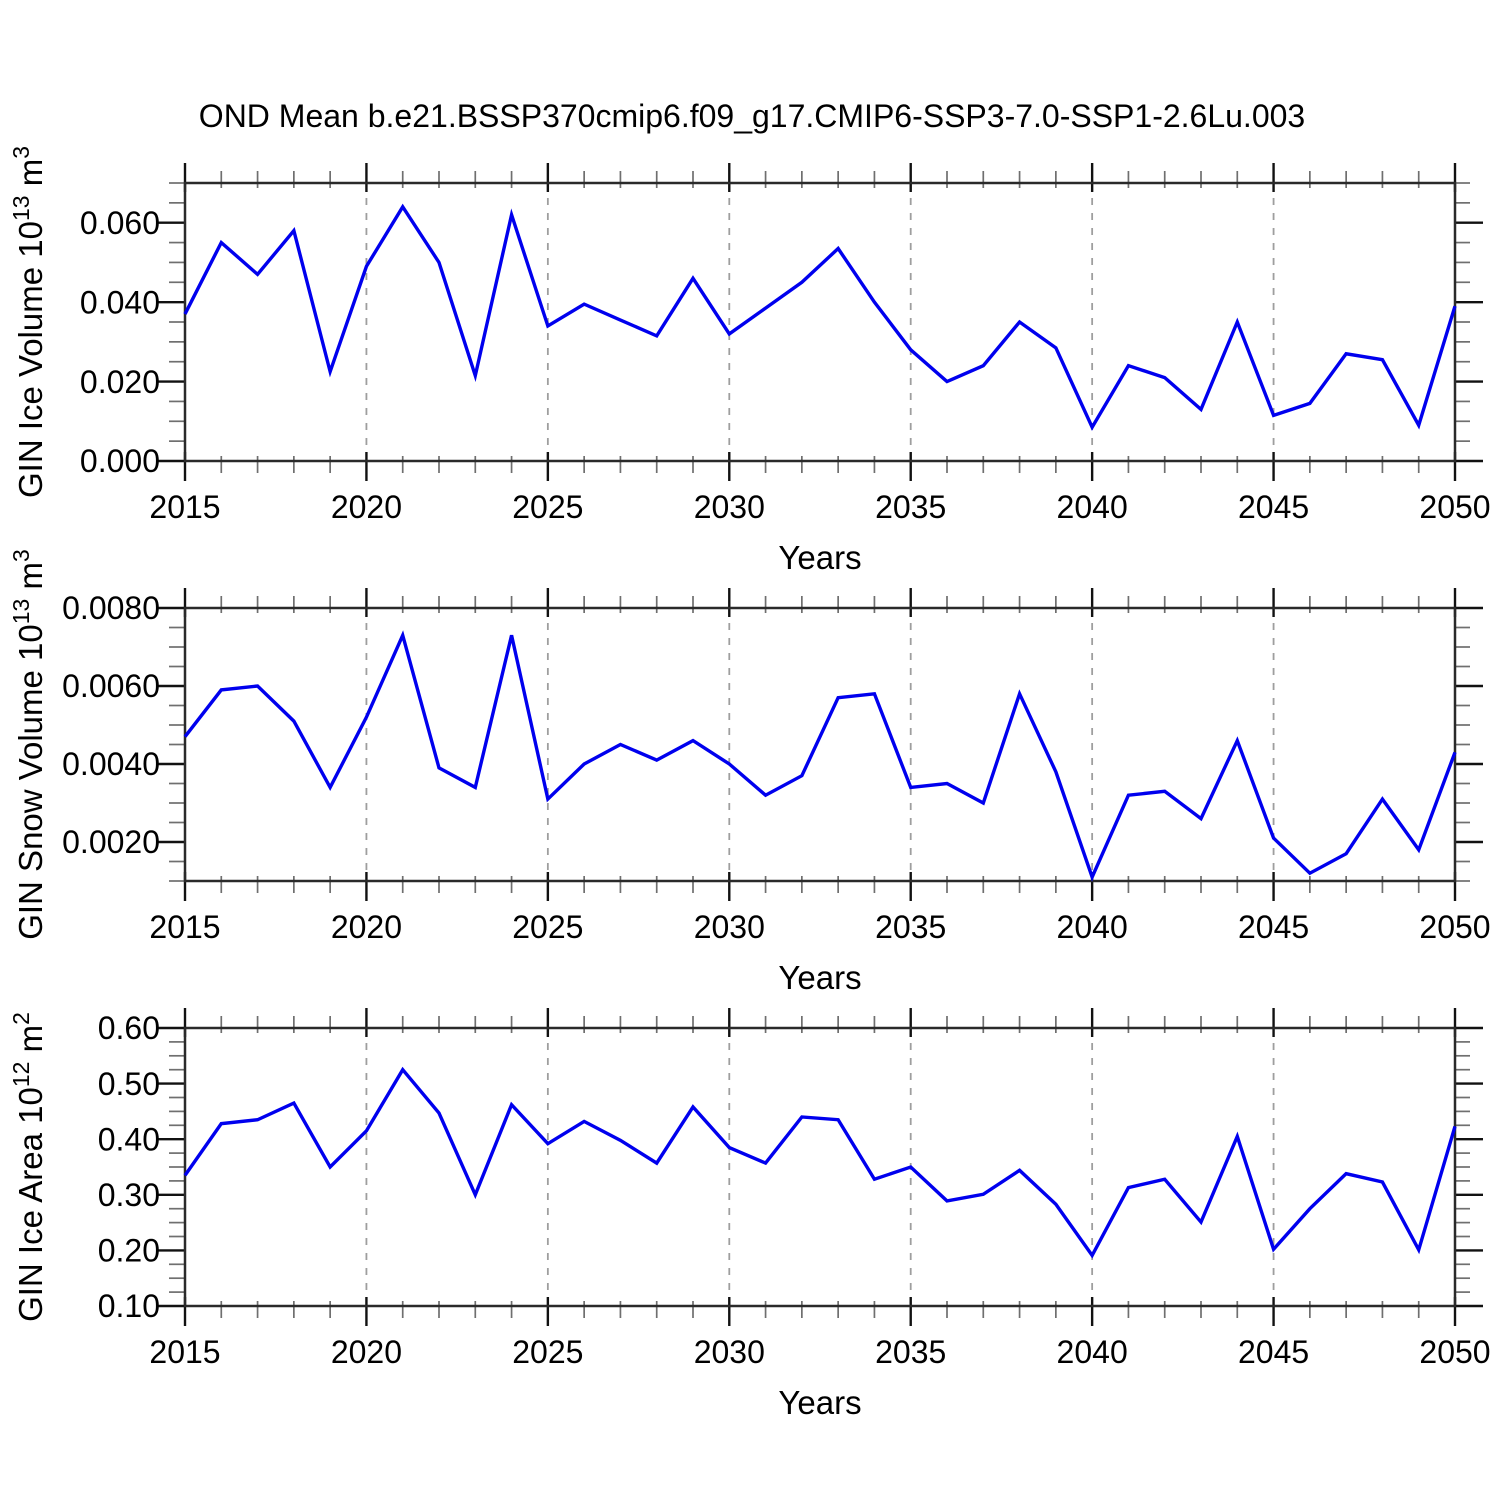 Image resolution: width=1500 pixels, height=1505 pixels. Describe the element at coordinates (21, 1018) in the screenshot. I see `y-axis-title-superscript: 2` at that location.